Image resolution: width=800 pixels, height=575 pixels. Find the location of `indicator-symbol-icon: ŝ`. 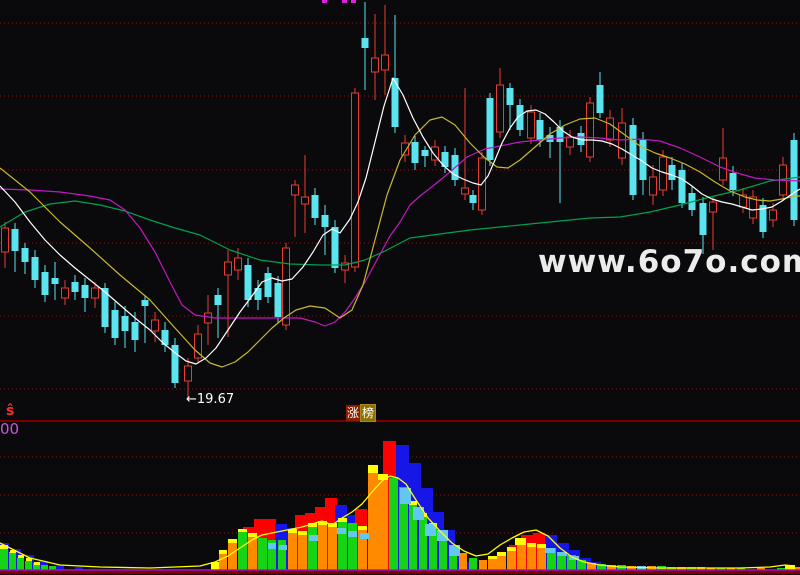

indicator-symbol-icon: ŝ is located at coordinates (10, 411).